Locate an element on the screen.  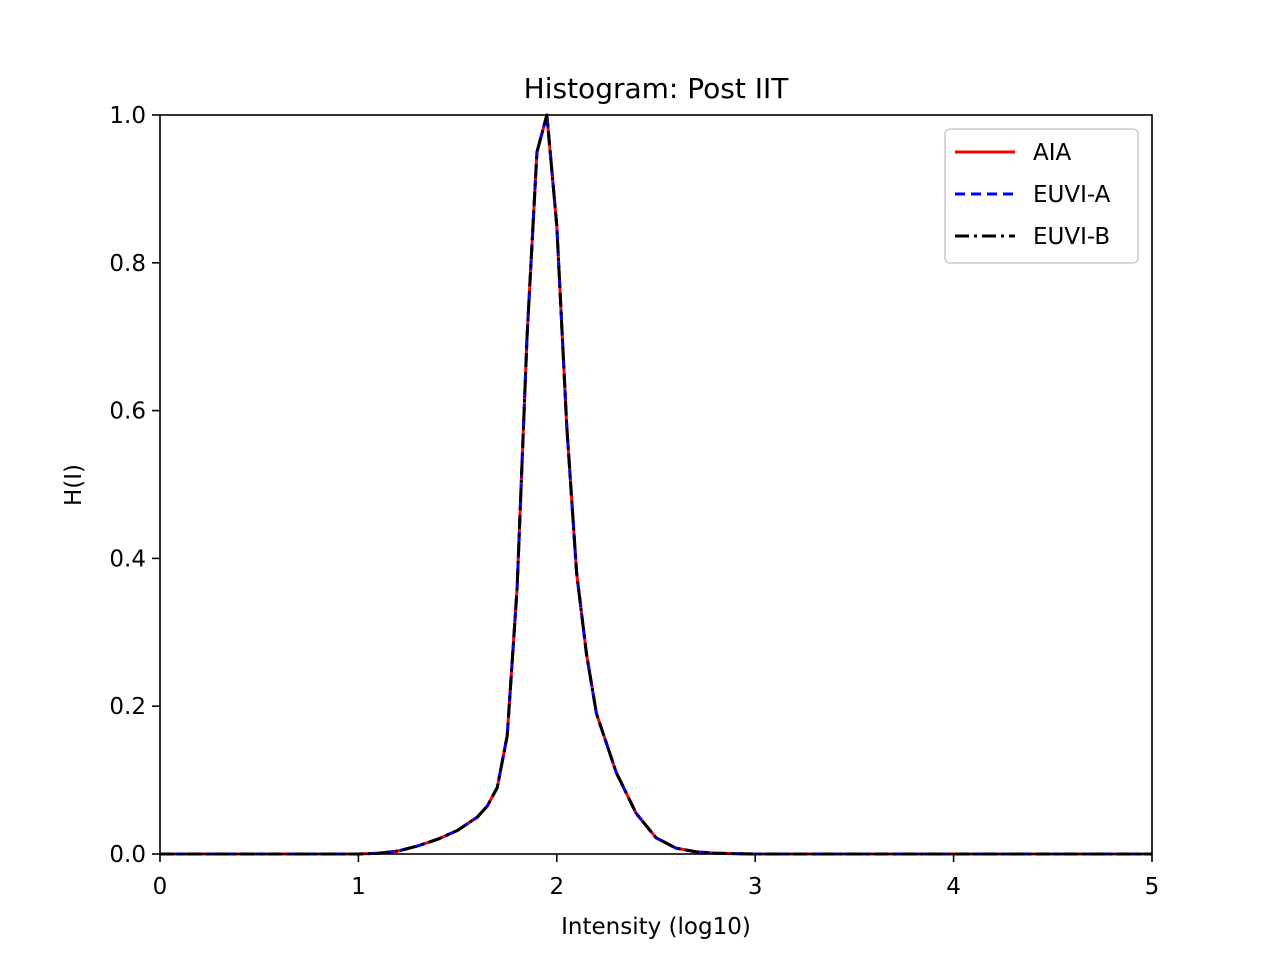
y-tick-label: 0.6 is located at coordinates (127, 412).